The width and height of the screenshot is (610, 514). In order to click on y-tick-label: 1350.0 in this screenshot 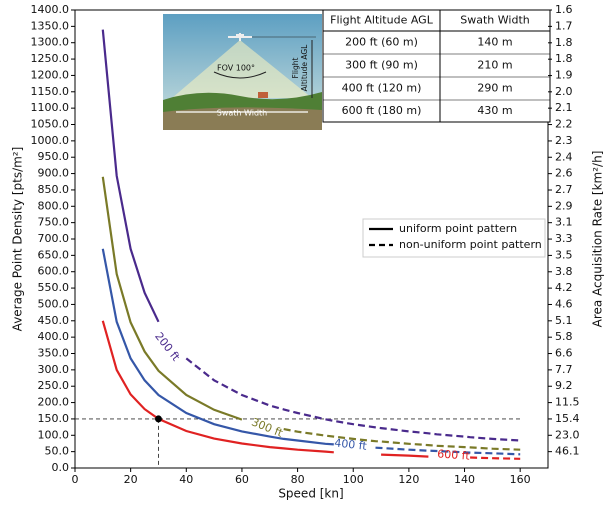, I will do `click(50, 25)`.